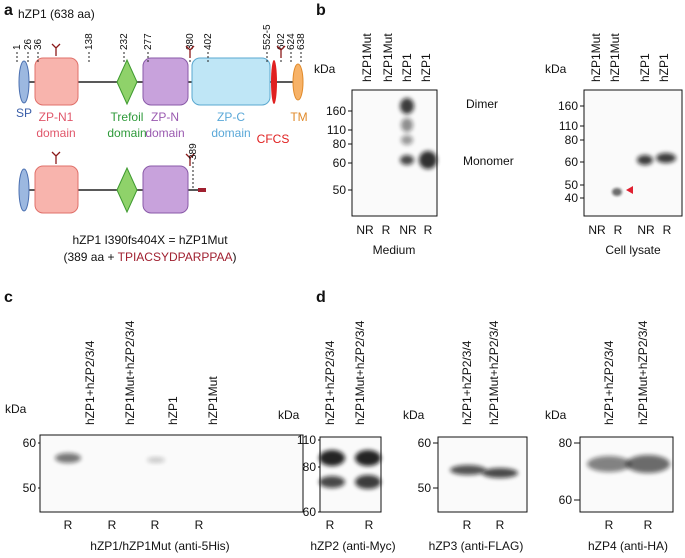 This screenshot has height=558, width=685. What do you see at coordinates (190, 51) in the screenshot?
I see `glycosylation-site` at bounding box center [190, 51].